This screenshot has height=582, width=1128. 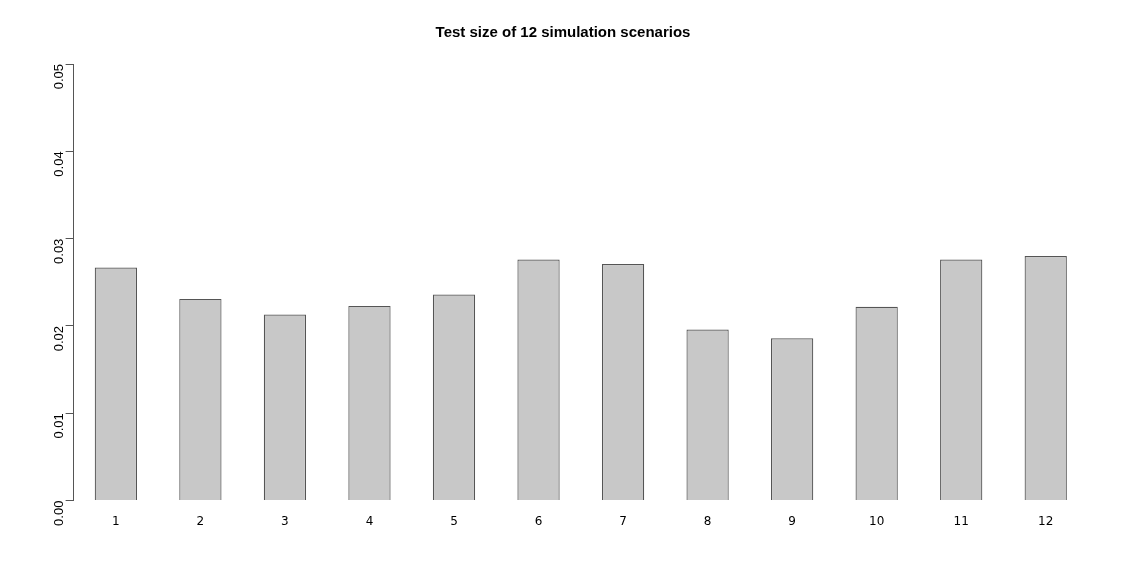 I want to click on x-tick-label: 4, so click(x=369, y=520).